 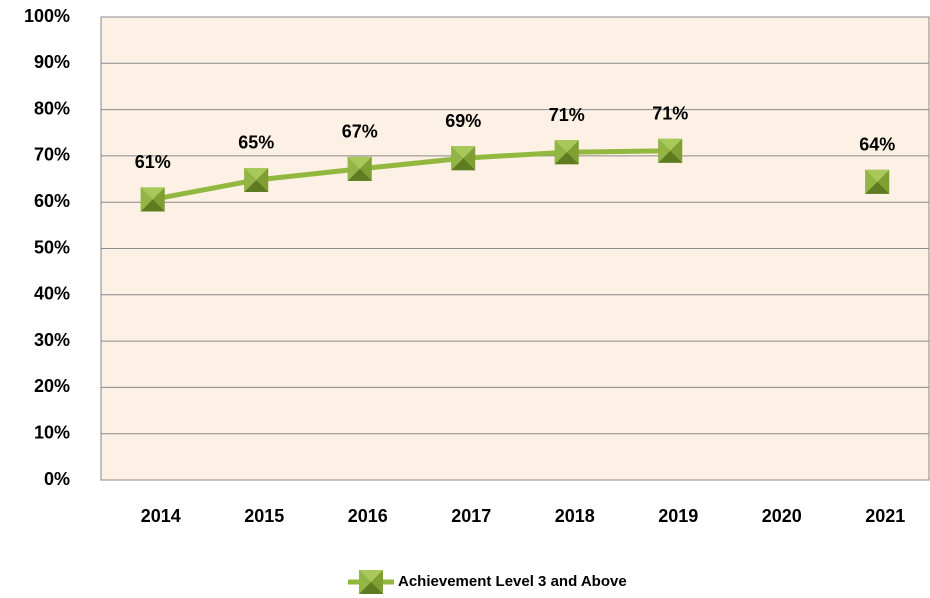 I want to click on data-label: 69%, so click(x=463, y=121).